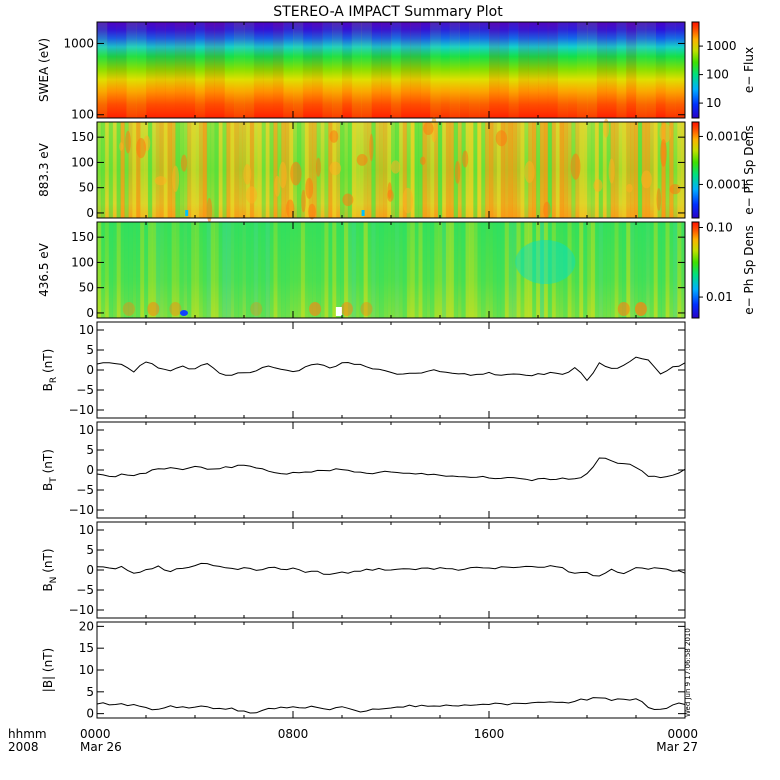 The image size is (780, 780). I want to click on bt-y-axis-label-main: B, so click(48, 487).